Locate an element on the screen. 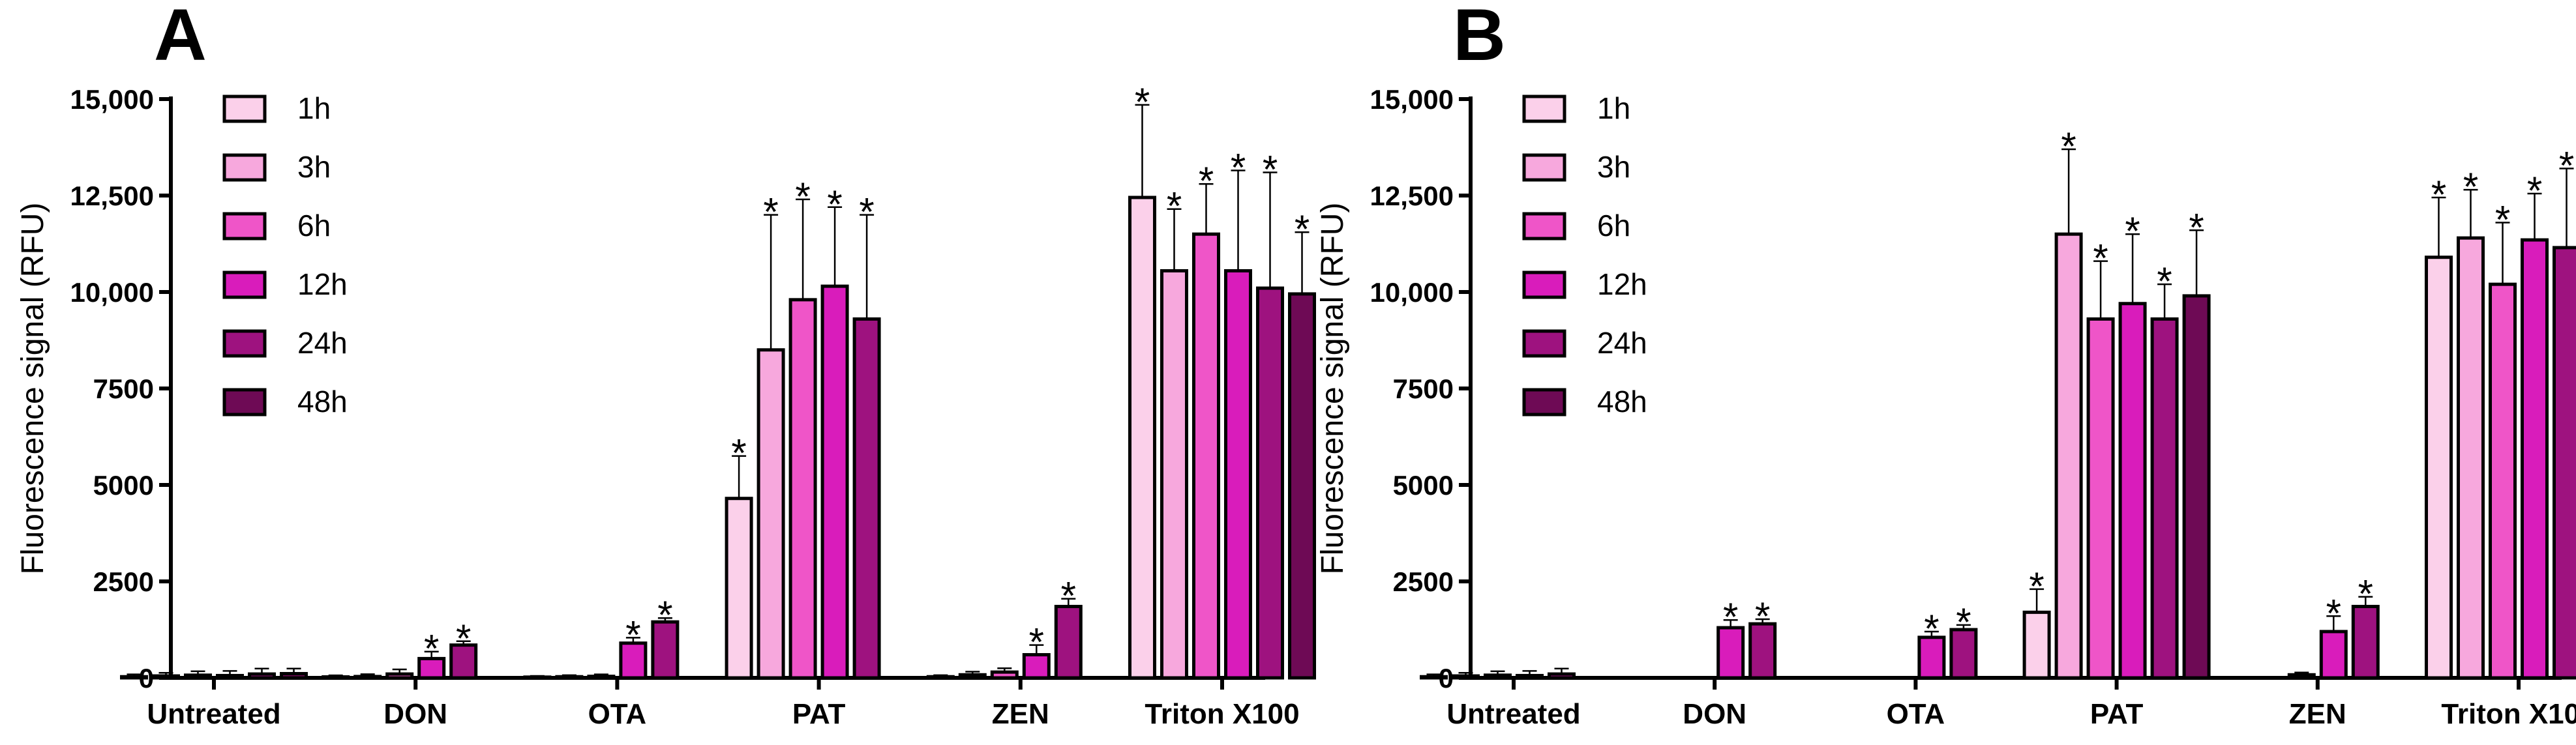 This screenshot has height=745, width=2576. x-tick-label: OTA is located at coordinates (617, 714).